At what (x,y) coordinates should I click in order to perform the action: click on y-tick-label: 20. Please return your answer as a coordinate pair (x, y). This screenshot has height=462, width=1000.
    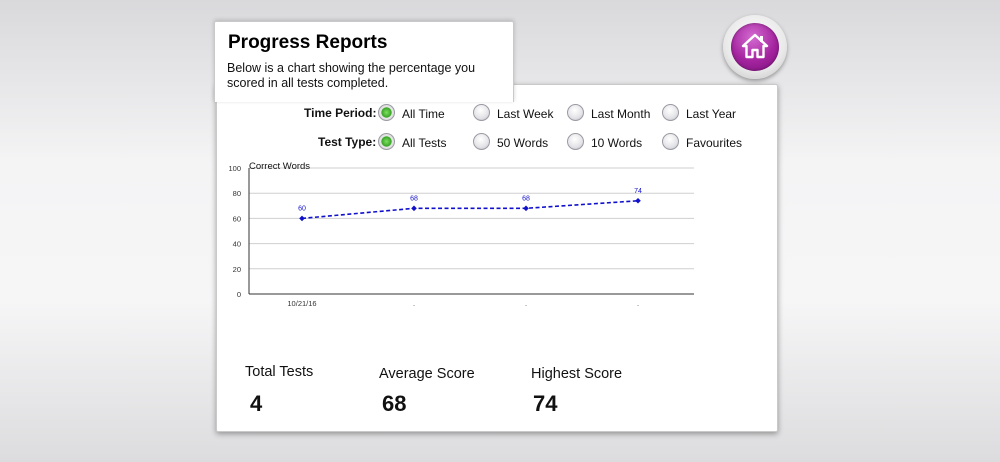
    Looking at the image, I should click on (237, 269).